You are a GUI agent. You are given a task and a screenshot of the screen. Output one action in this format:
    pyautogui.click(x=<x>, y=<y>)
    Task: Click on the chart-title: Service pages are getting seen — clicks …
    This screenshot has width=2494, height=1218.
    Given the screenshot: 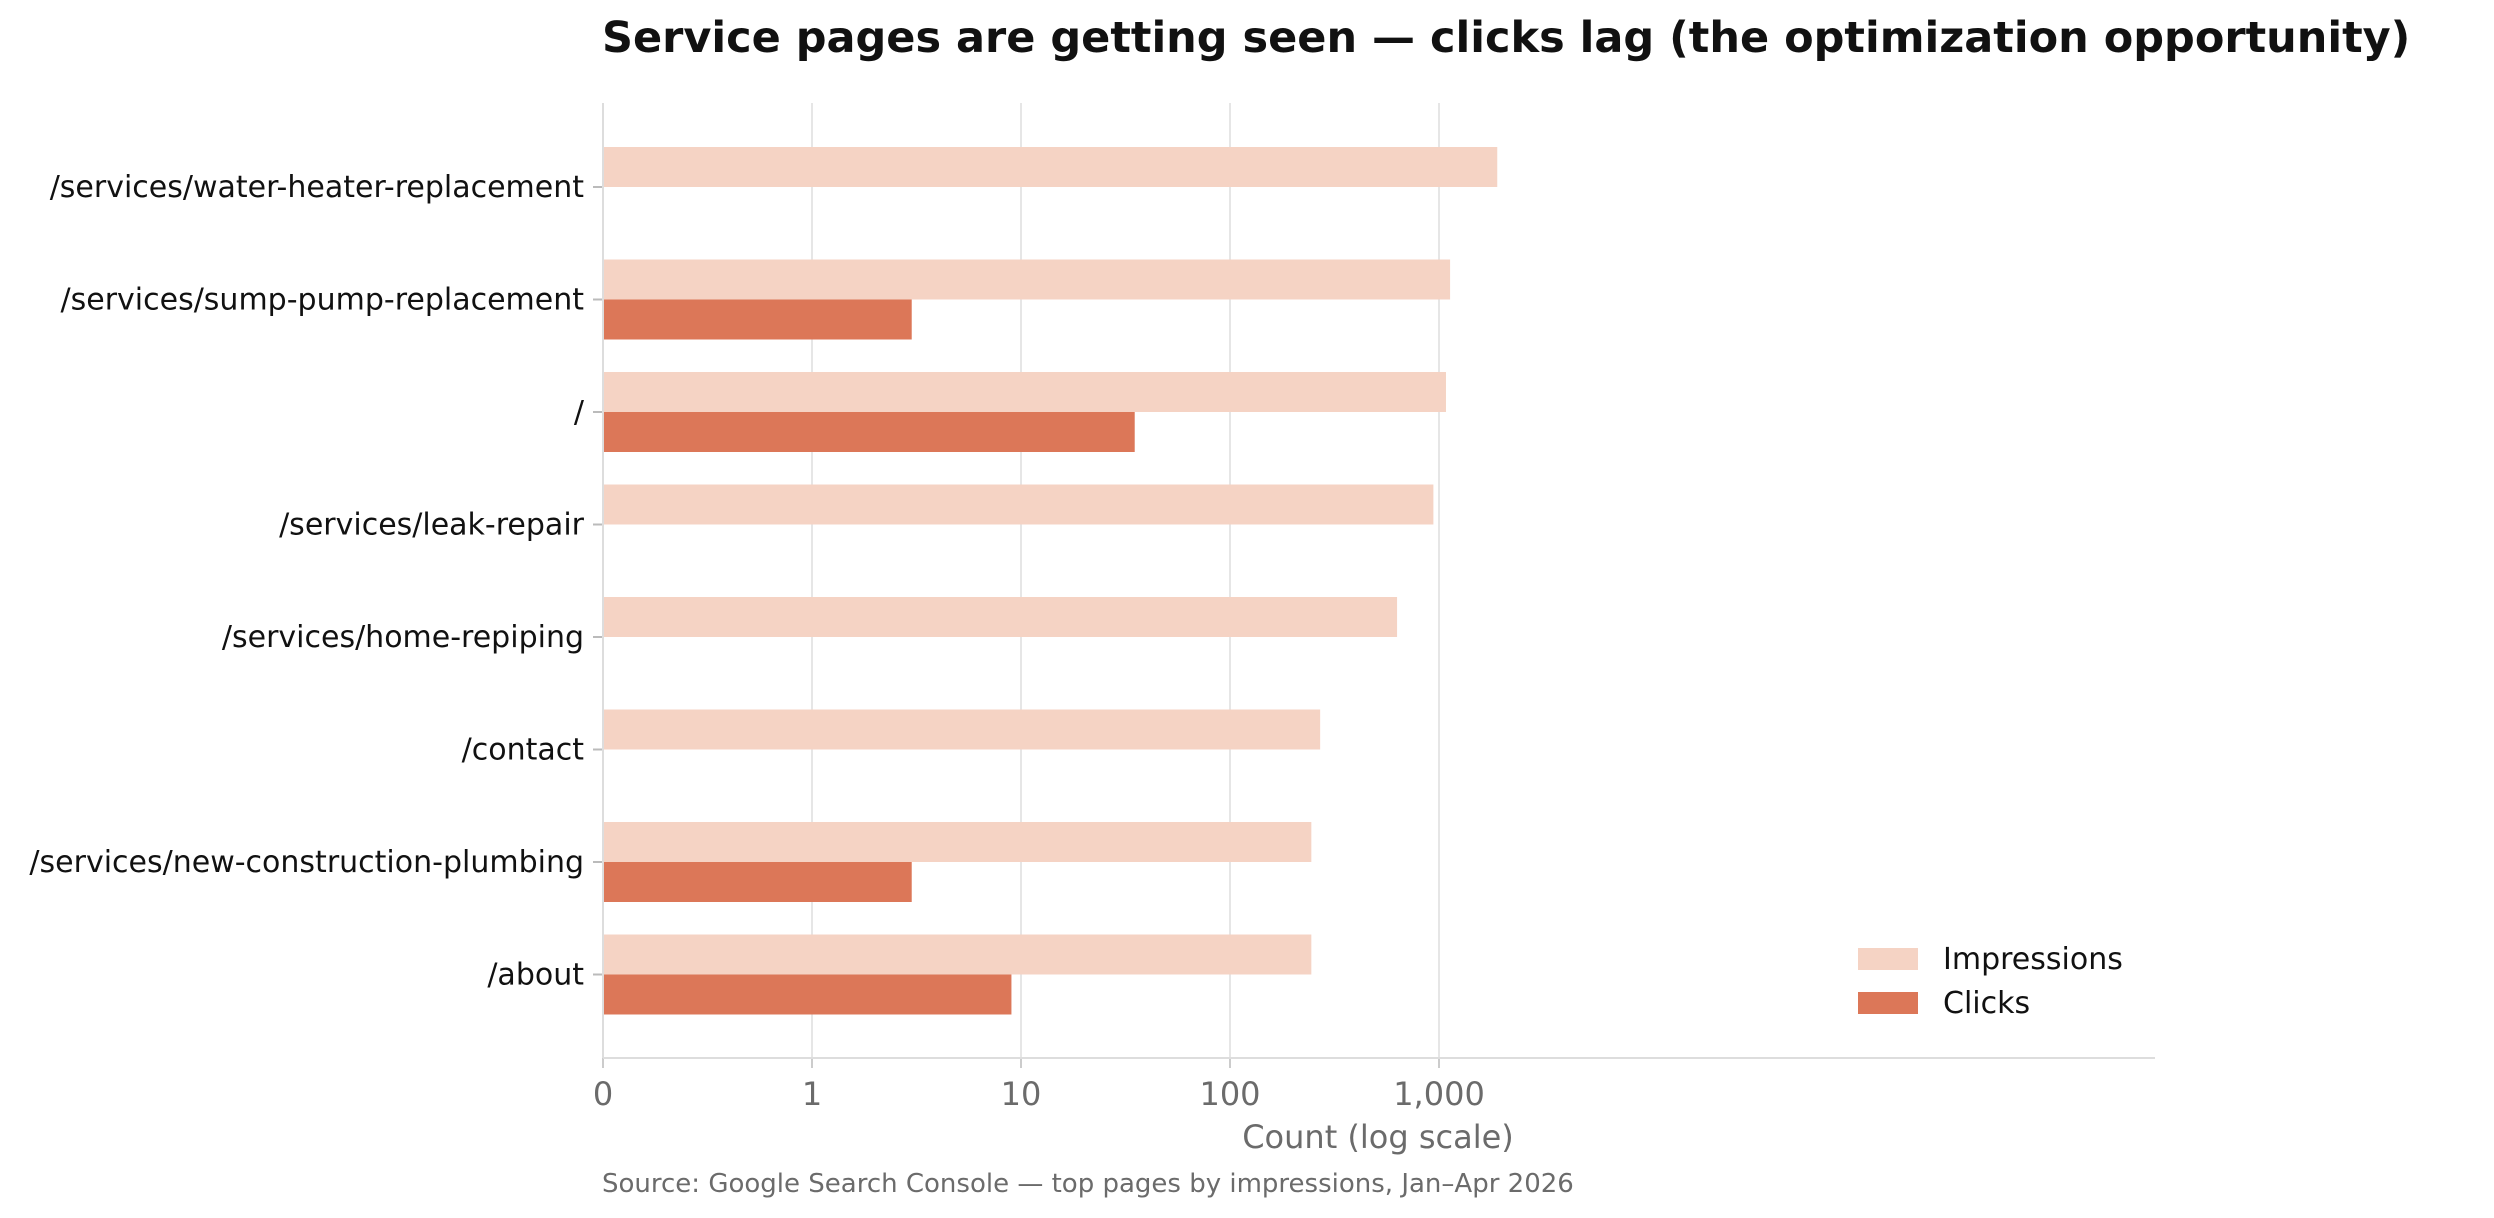 What is the action you would take?
    pyautogui.click(x=1506, y=38)
    